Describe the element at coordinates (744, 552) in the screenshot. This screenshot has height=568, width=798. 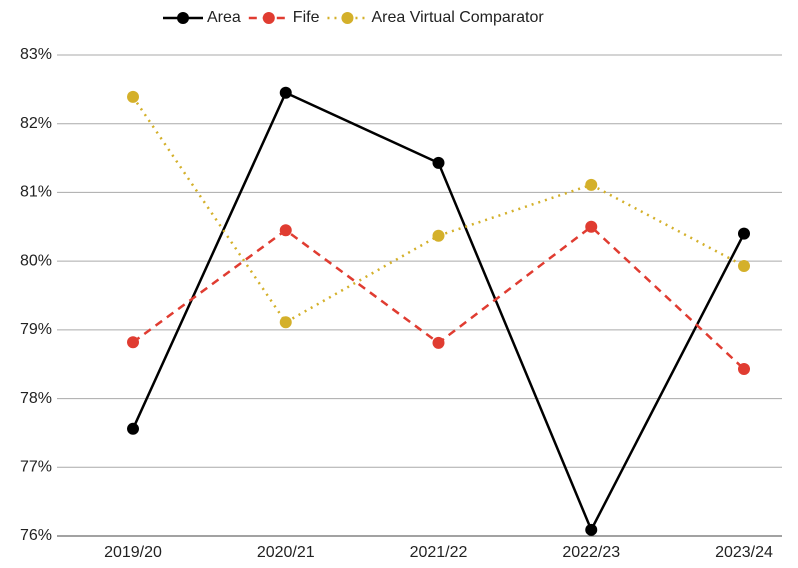
I see `x-tick-label: 2023/24` at that location.